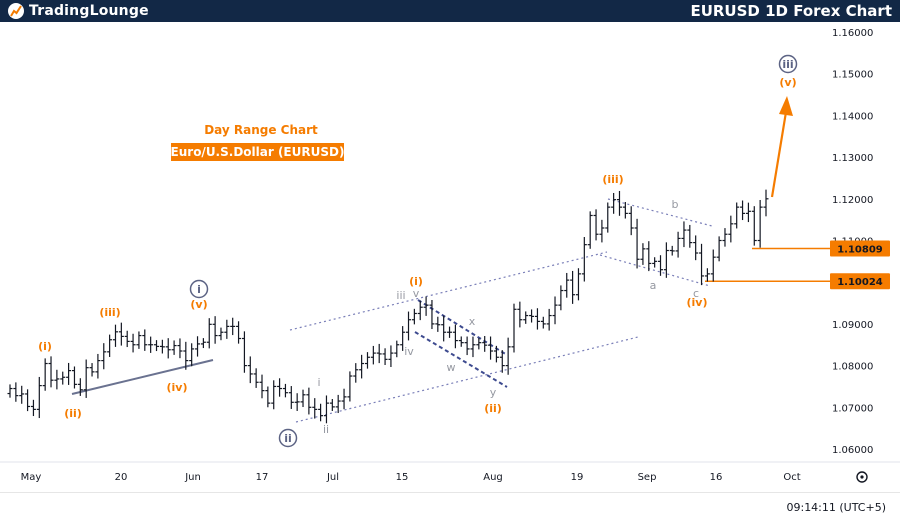 The image size is (900, 523). What do you see at coordinates (493, 408) in the screenshot?
I see `wave-label: (ii)` at bounding box center [493, 408].